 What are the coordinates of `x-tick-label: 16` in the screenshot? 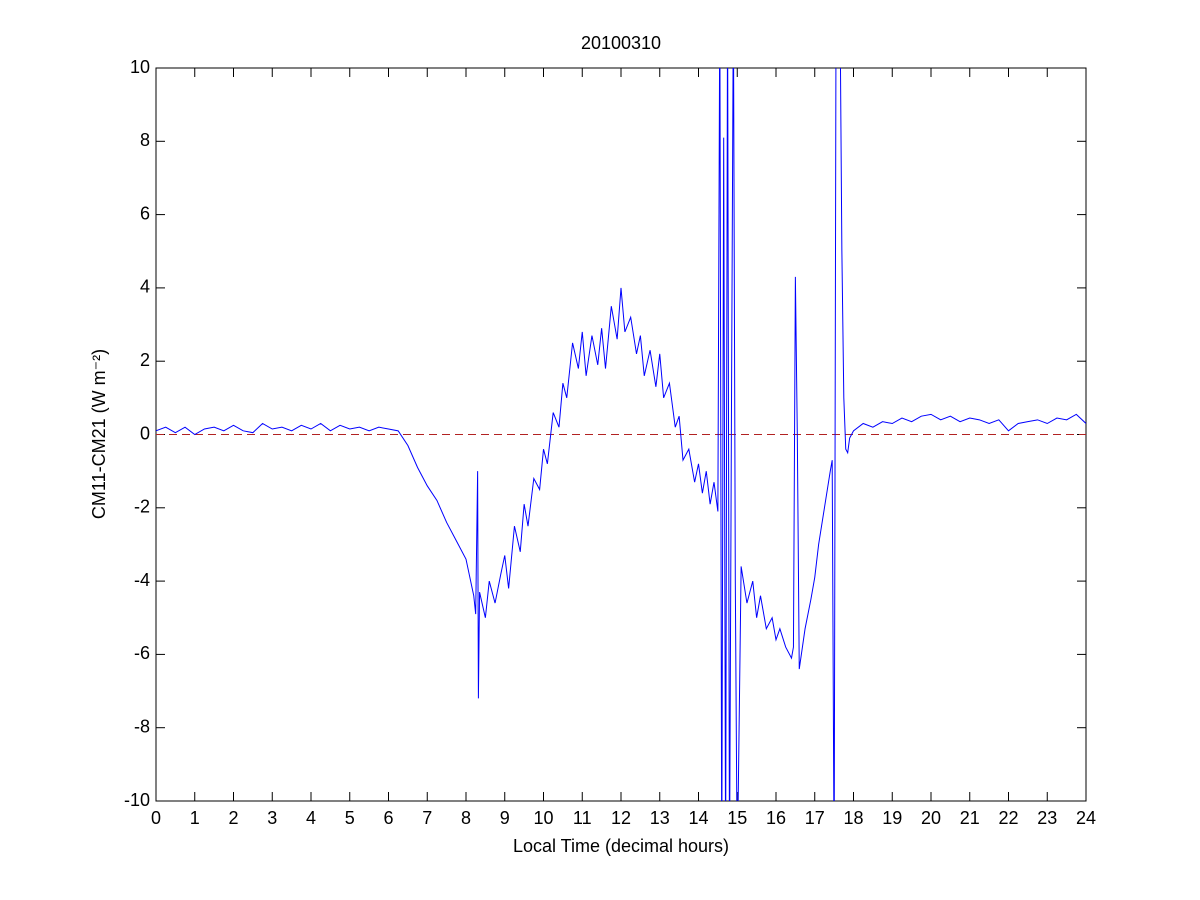 It's located at (776, 818).